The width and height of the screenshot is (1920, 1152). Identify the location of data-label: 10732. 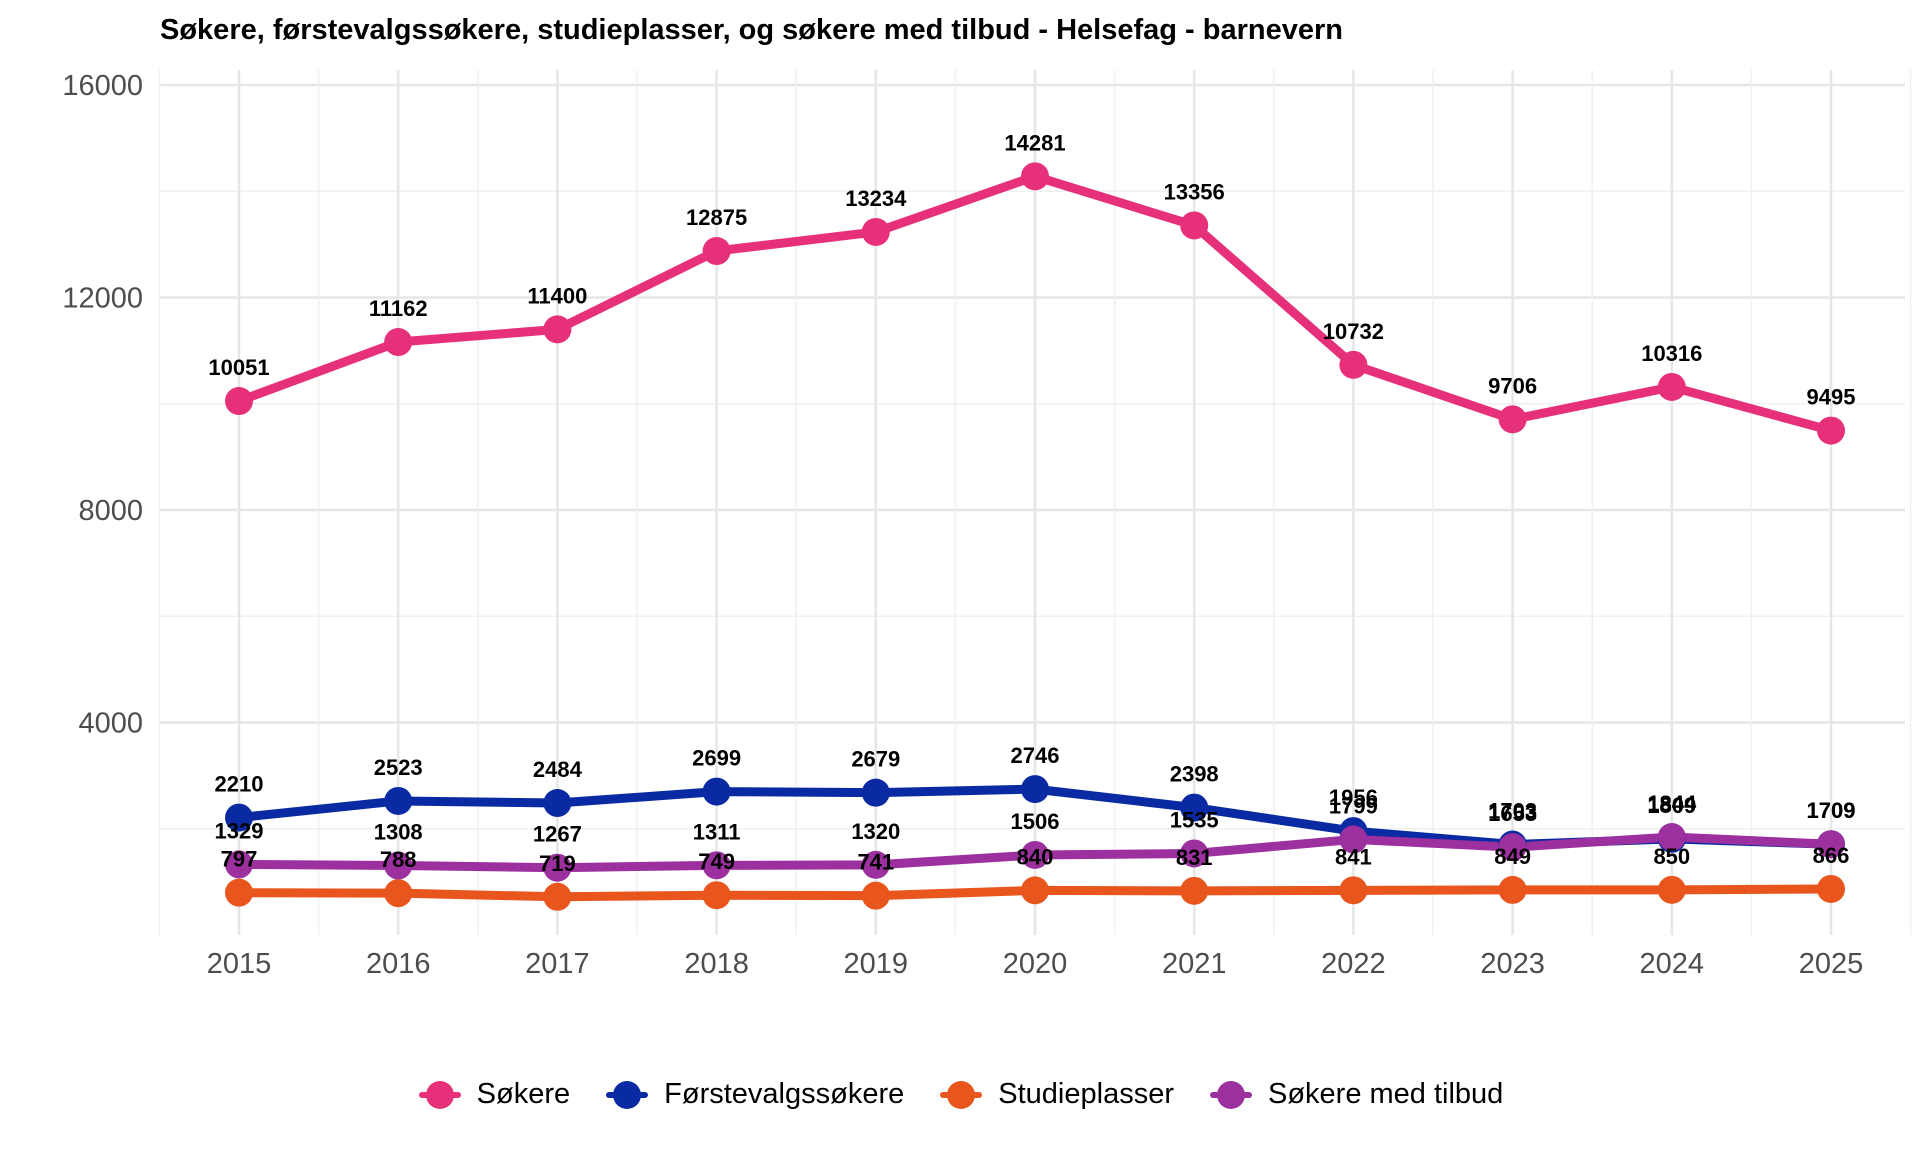
(1353, 331).